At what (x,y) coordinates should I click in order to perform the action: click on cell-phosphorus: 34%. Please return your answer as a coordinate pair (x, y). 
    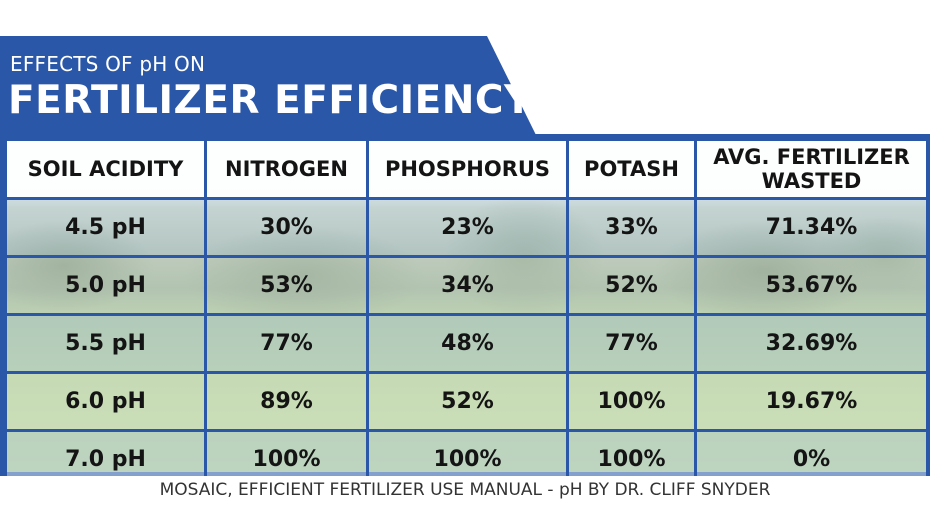
    Looking at the image, I should click on (467, 285).